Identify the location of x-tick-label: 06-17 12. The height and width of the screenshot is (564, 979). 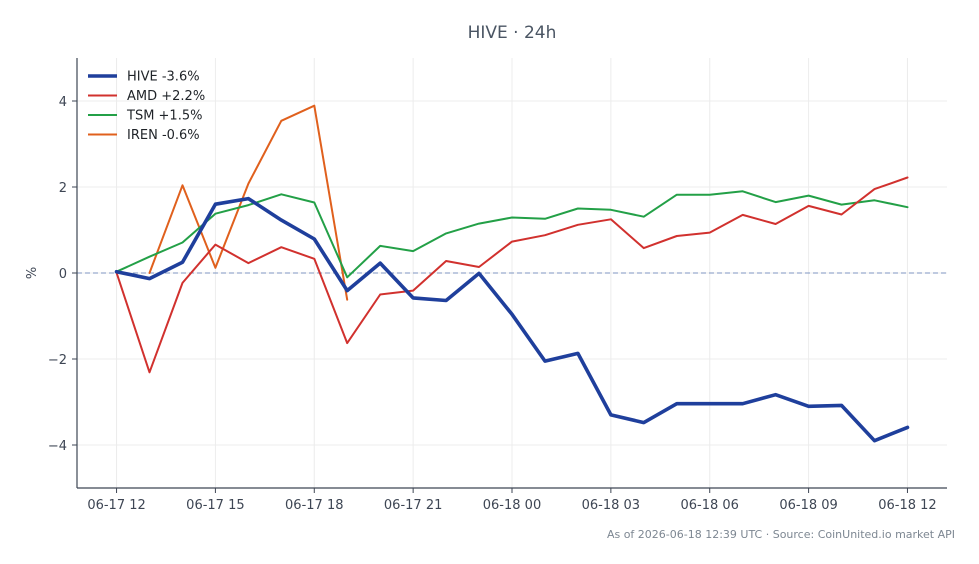
(116, 505).